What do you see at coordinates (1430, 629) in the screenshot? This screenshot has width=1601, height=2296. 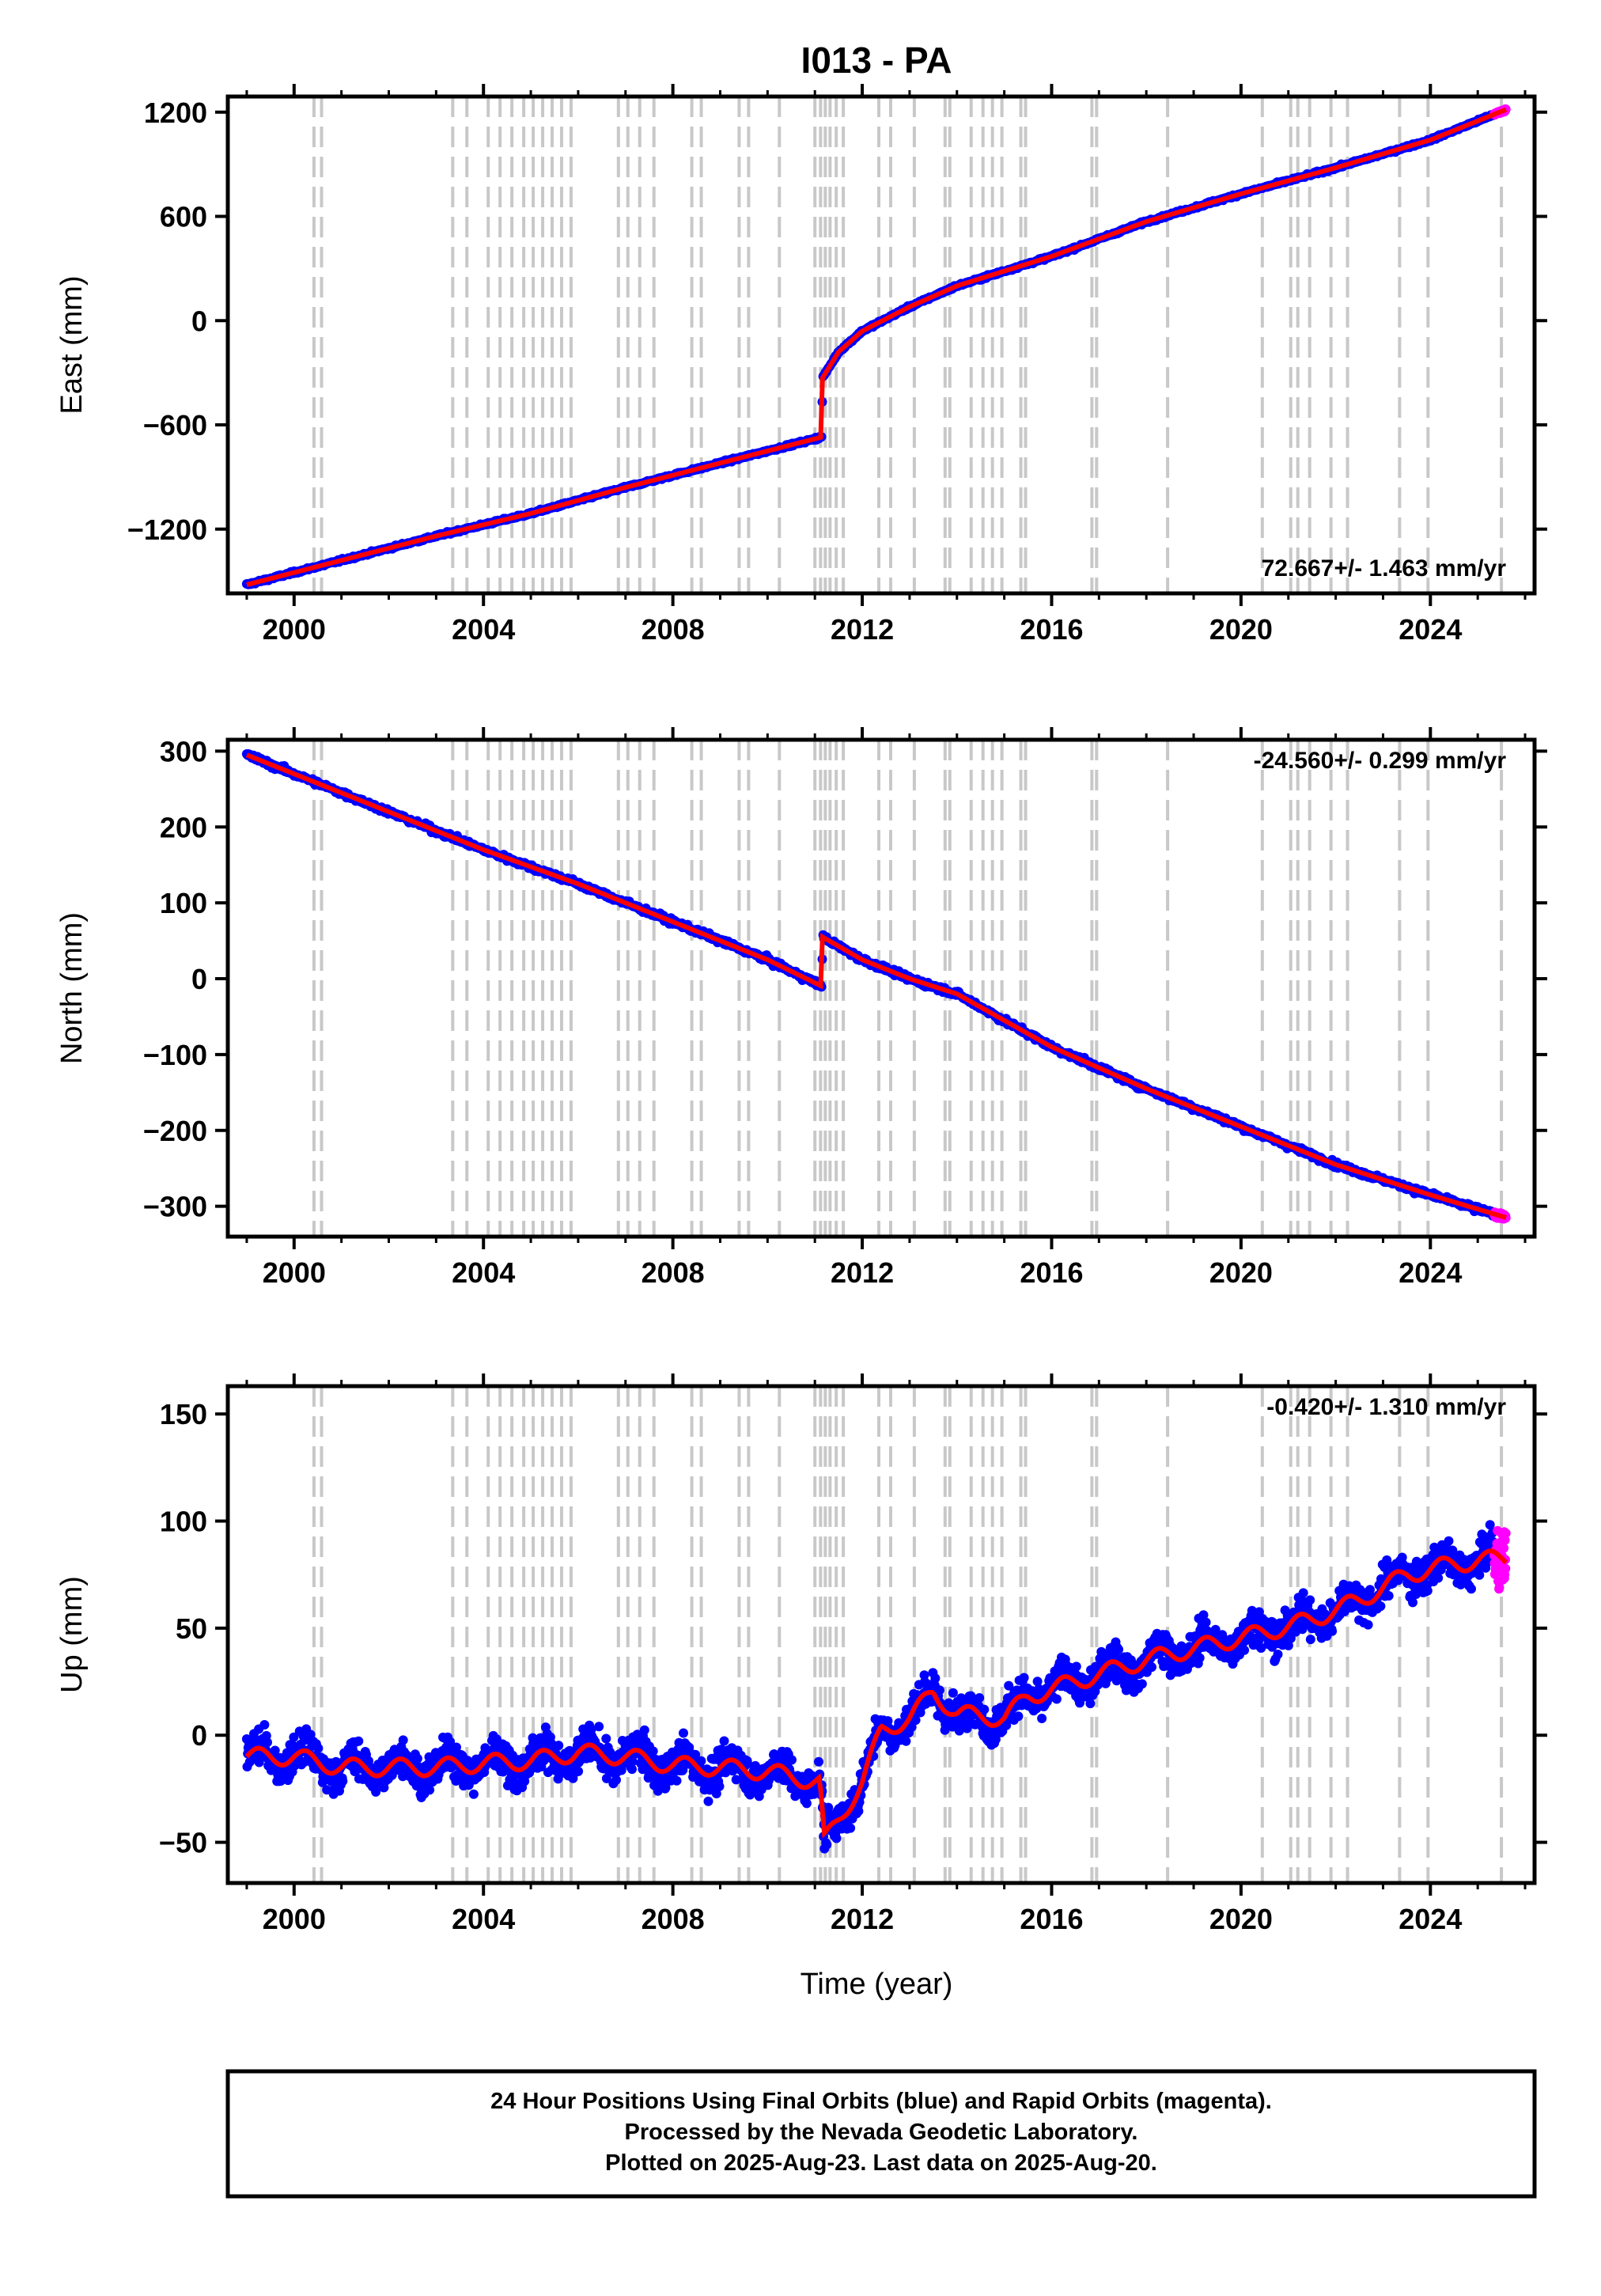 I see `east-x-tick-label: 2024` at bounding box center [1430, 629].